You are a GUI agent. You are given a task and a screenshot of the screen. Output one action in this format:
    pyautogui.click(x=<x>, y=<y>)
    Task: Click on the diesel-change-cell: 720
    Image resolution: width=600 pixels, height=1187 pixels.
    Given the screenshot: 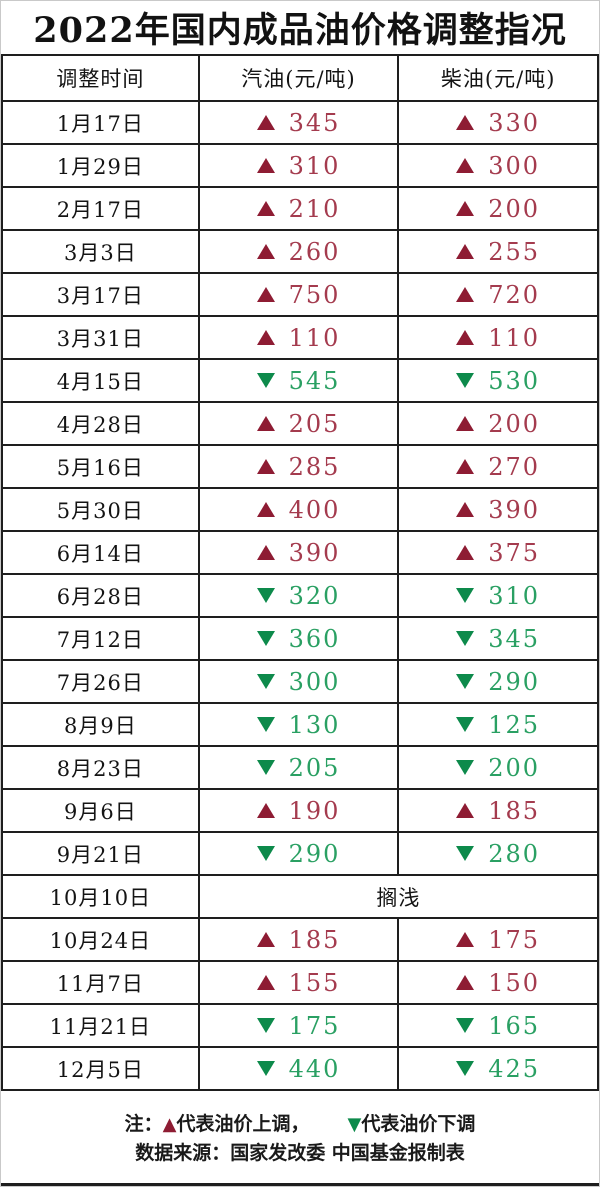 What is the action you would take?
    pyautogui.click(x=498, y=294)
    